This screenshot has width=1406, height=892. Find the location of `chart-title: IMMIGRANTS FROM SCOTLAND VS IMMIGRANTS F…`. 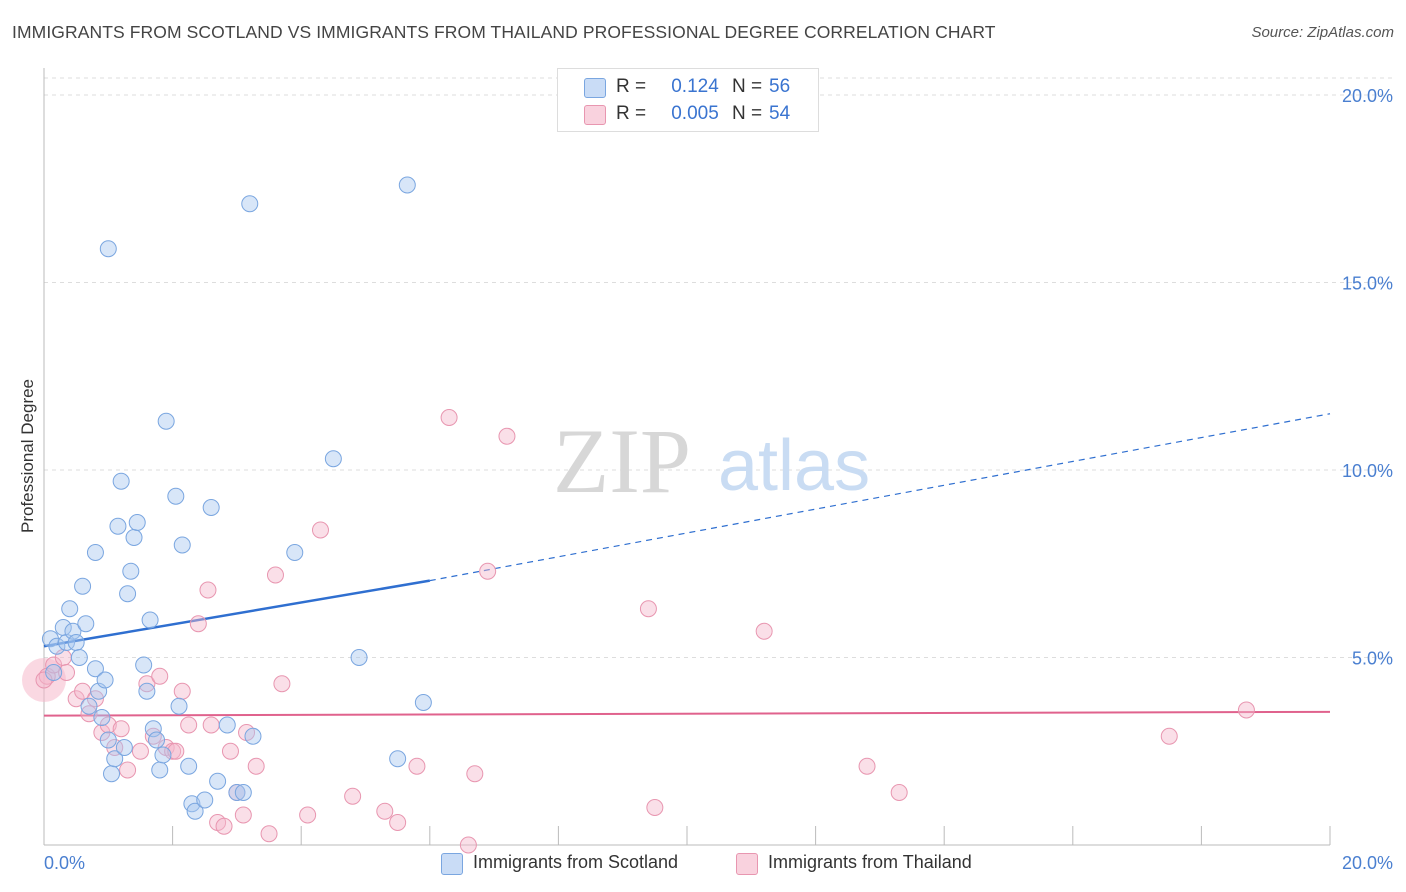

chart-title: IMMIGRANTS FROM SCOTLAND VS IMMIGRANTS F… is located at coordinates (504, 32).